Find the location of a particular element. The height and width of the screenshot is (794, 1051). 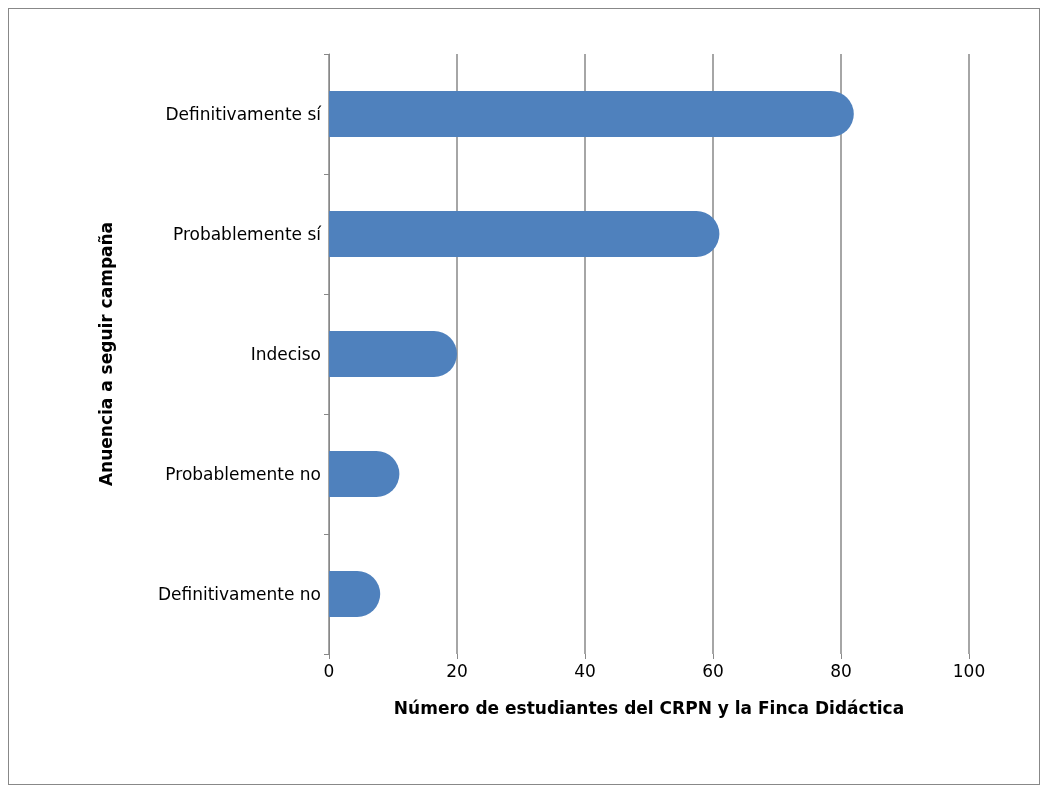

y-tick-label: Definitivamente sí is located at coordinates (244, 114).